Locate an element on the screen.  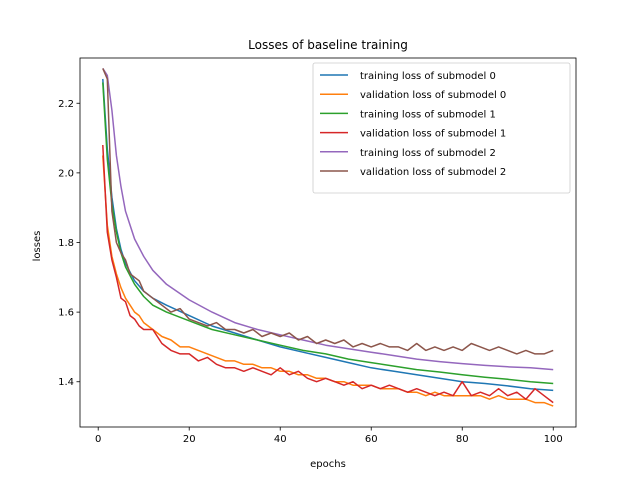
y-tick-label: 2.0 is located at coordinates (66, 173).